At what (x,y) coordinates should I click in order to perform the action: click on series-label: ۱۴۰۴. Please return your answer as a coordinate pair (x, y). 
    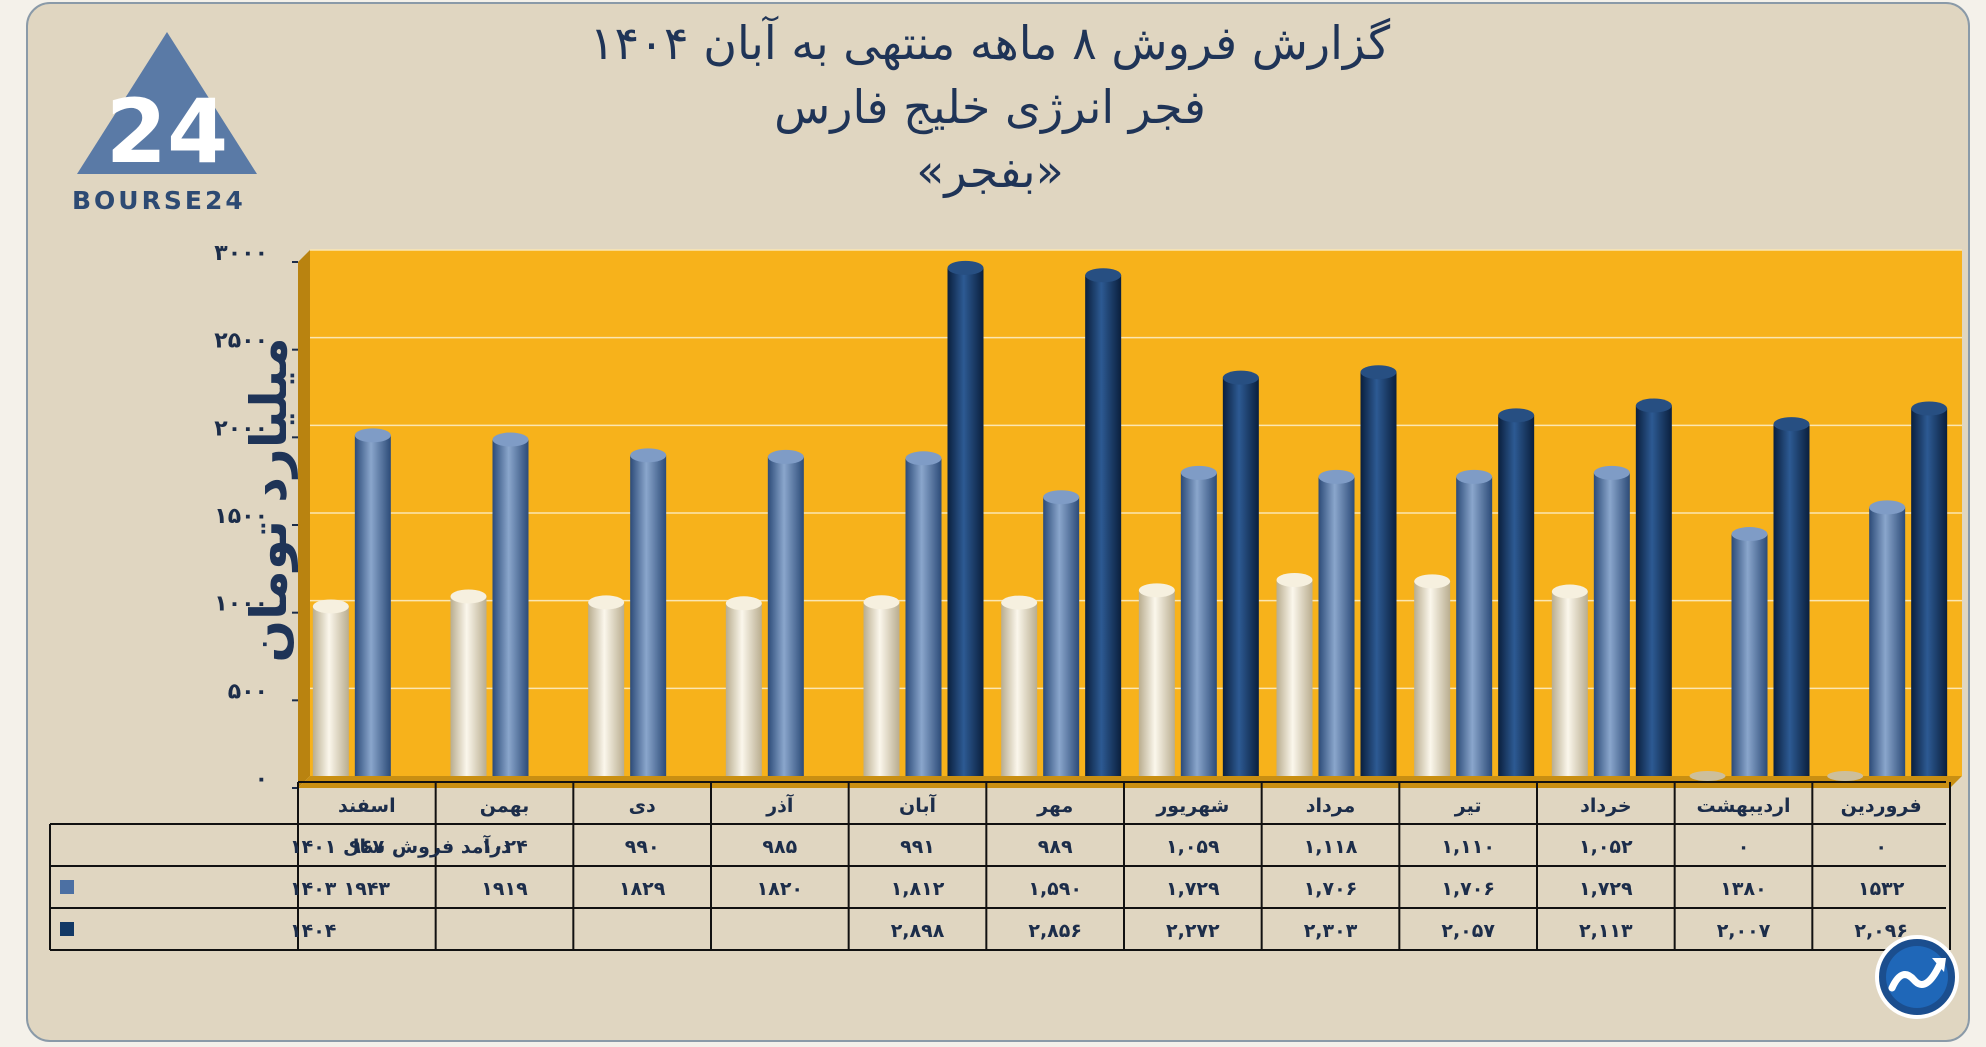
    Looking at the image, I should click on (313, 931).